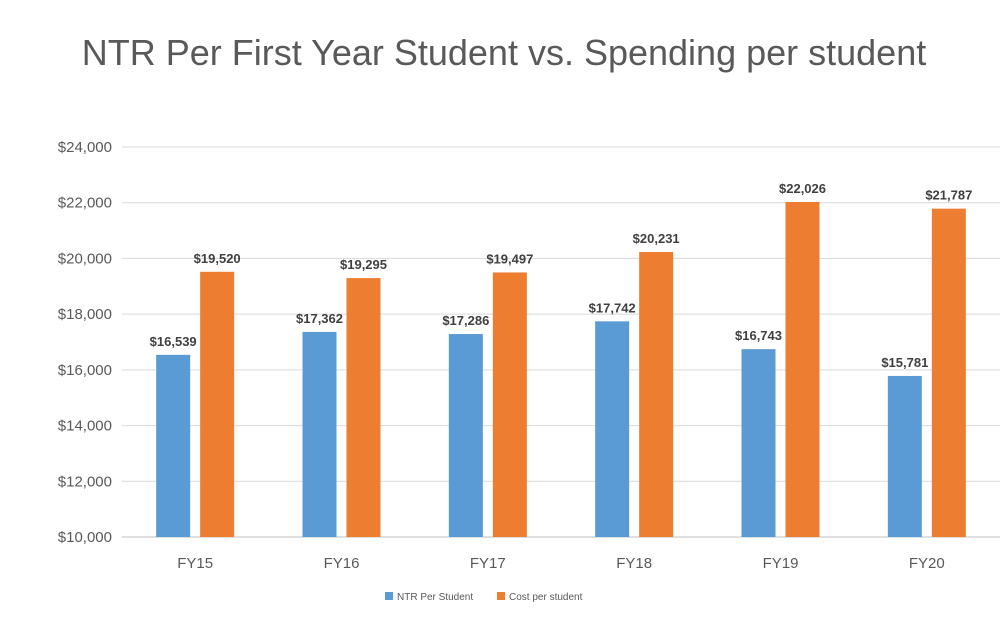 The height and width of the screenshot is (622, 1008). What do you see at coordinates (781, 563) in the screenshot?
I see `x-tick-label: FY19` at bounding box center [781, 563].